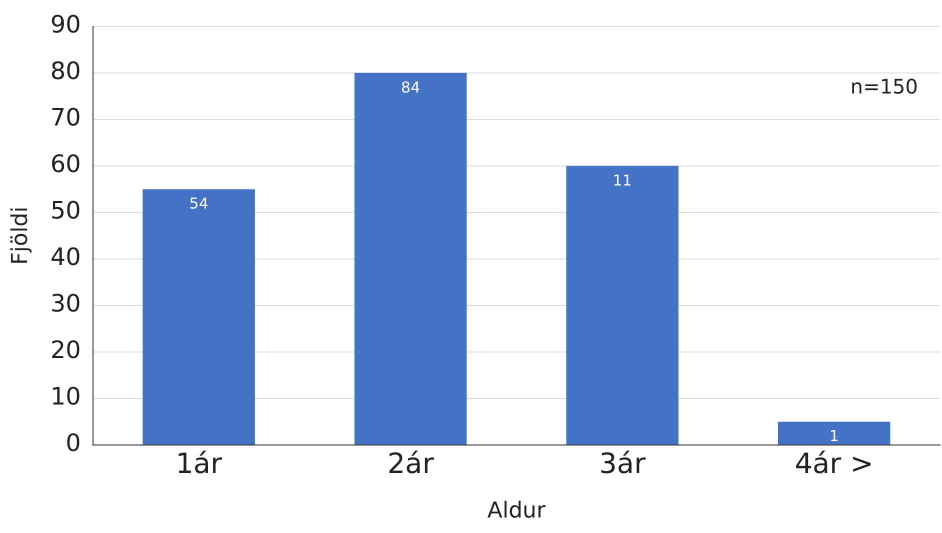 This screenshot has width=942, height=533. I want to click on y-tick-label: 0, so click(73, 443).